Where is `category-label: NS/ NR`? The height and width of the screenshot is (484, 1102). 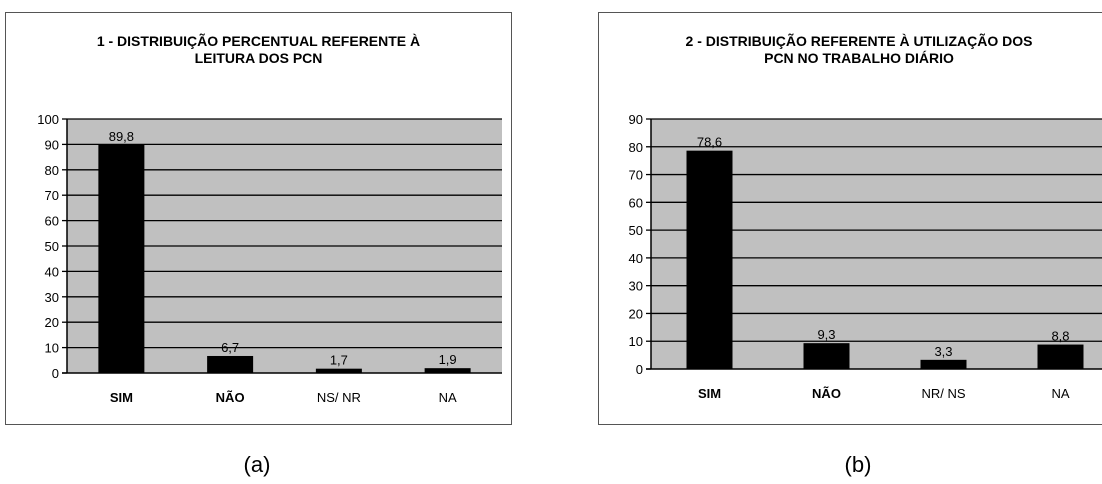 category-label: NS/ NR is located at coordinates (339, 397).